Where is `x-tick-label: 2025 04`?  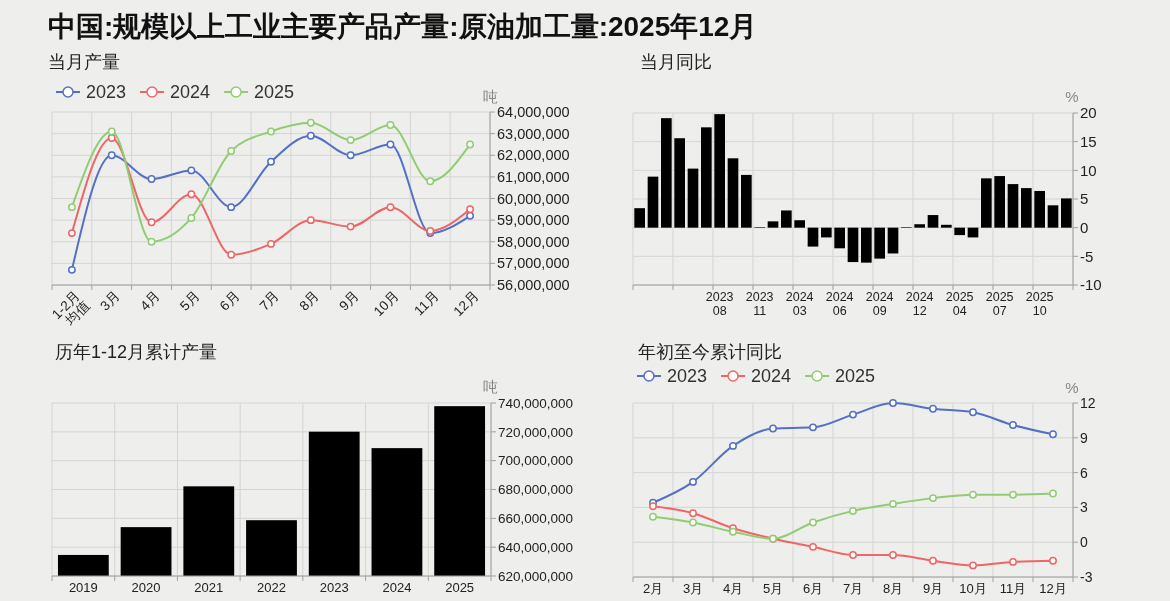
x-tick-label: 2025 04 is located at coordinates (959, 304).